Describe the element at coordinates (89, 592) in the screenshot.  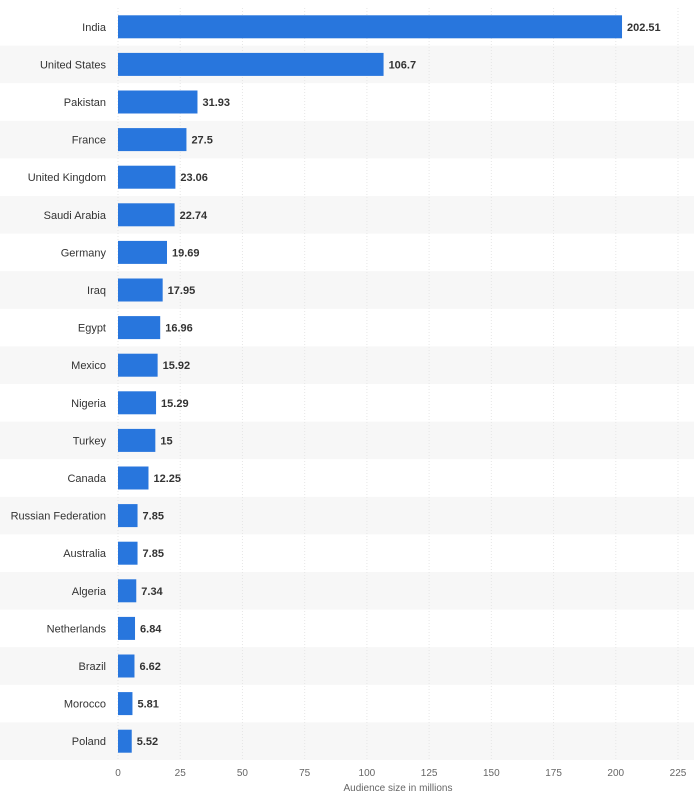
I see `category-label: Algeria` at that location.